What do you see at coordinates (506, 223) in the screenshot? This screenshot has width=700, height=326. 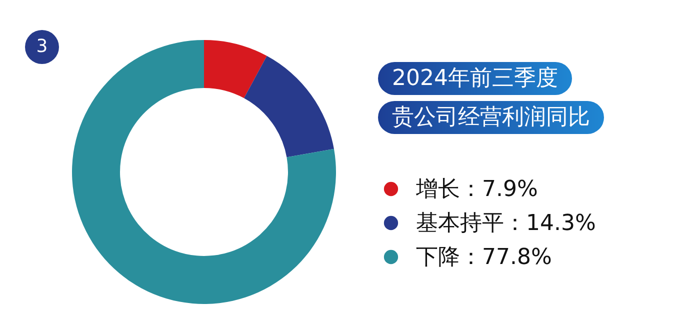 I see `legend-label: 基本持平：14.3%` at bounding box center [506, 223].